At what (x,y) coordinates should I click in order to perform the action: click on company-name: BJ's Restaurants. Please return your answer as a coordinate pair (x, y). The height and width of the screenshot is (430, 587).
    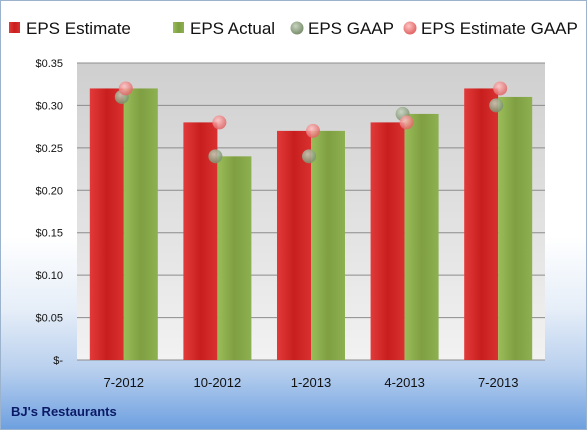
    Looking at the image, I should click on (64, 411).